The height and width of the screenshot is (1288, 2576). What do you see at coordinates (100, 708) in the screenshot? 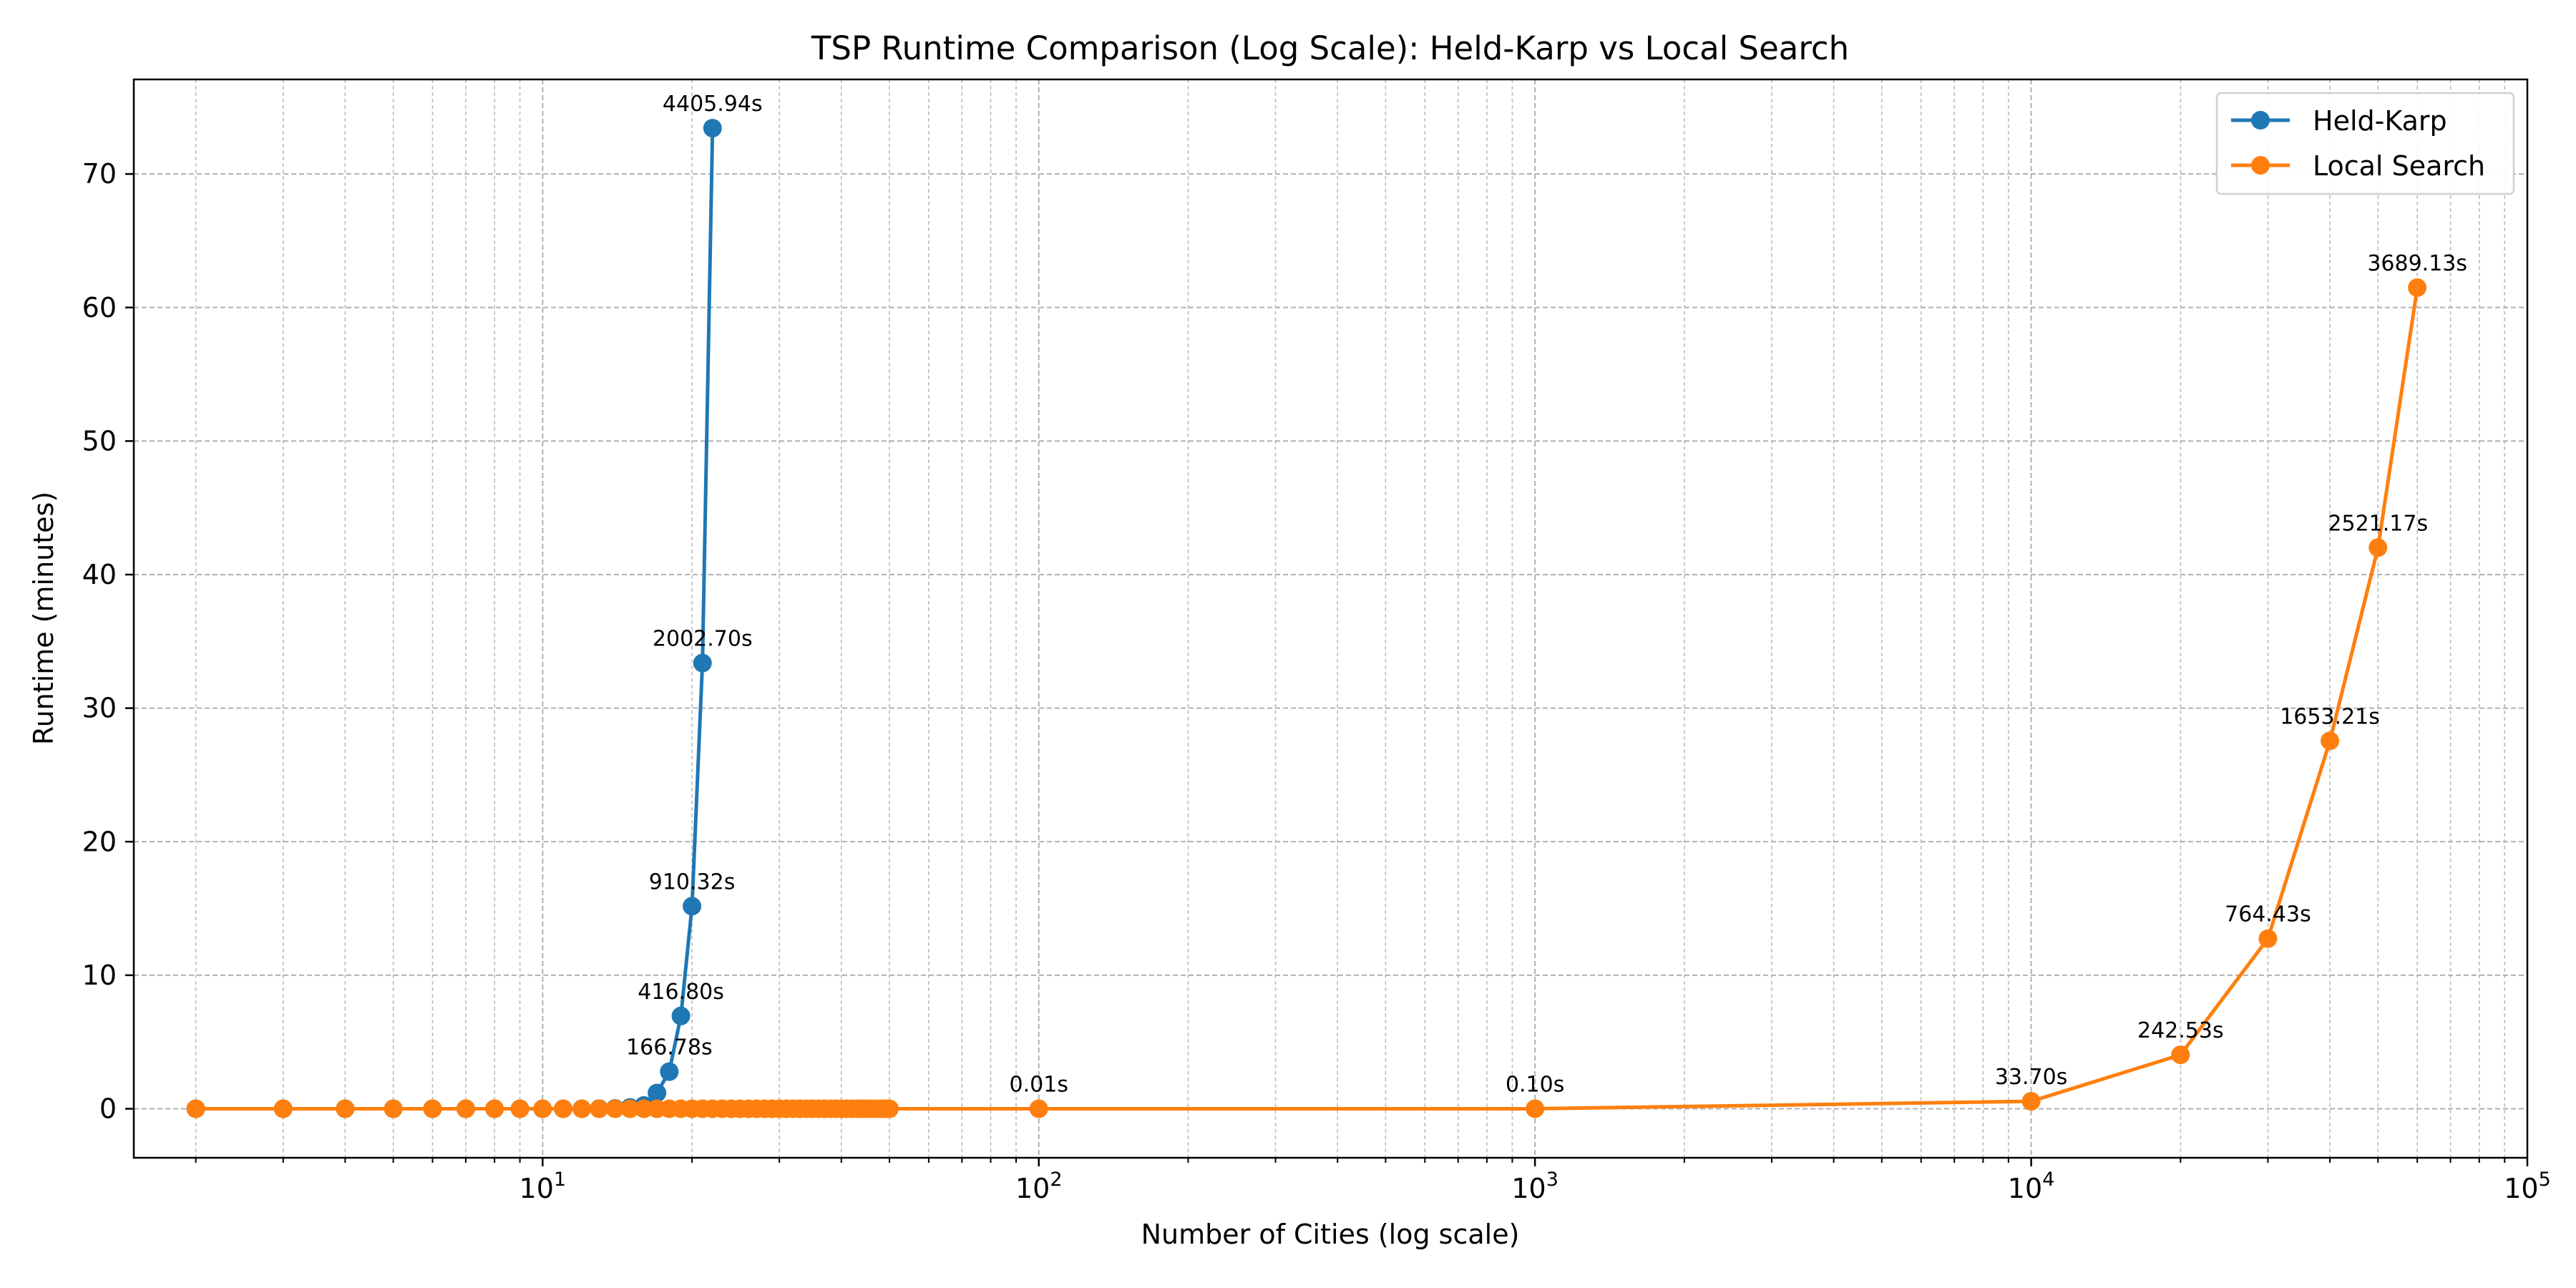
I see `y-tick-label: 30` at bounding box center [100, 708].